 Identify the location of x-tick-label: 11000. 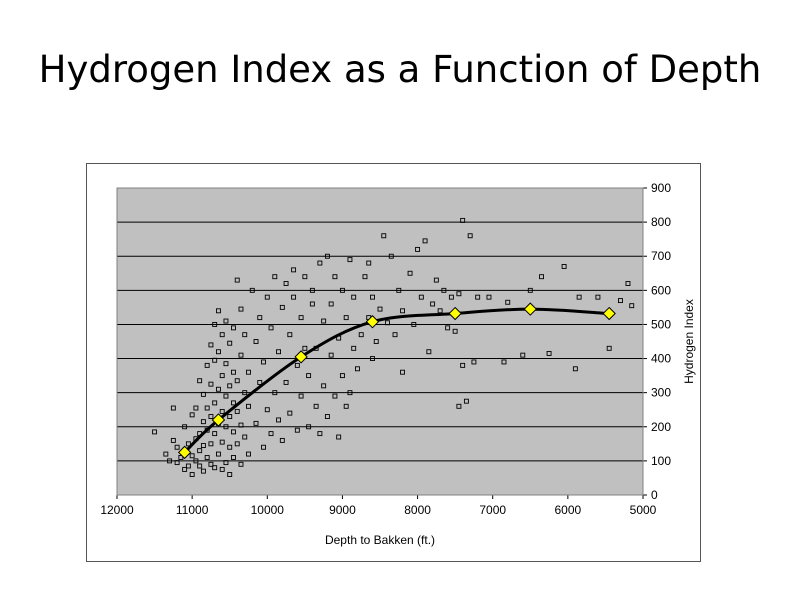
(192, 510).